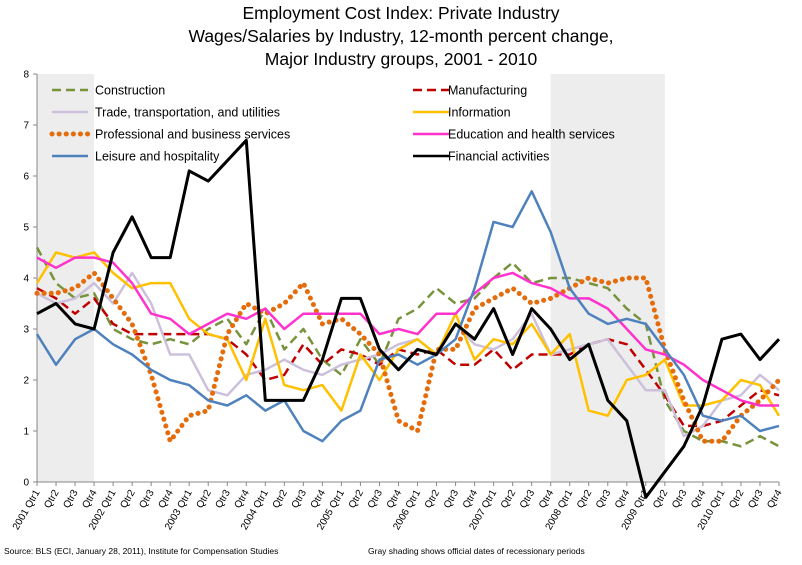  I want to click on y-tick-label: 5, so click(26, 228).